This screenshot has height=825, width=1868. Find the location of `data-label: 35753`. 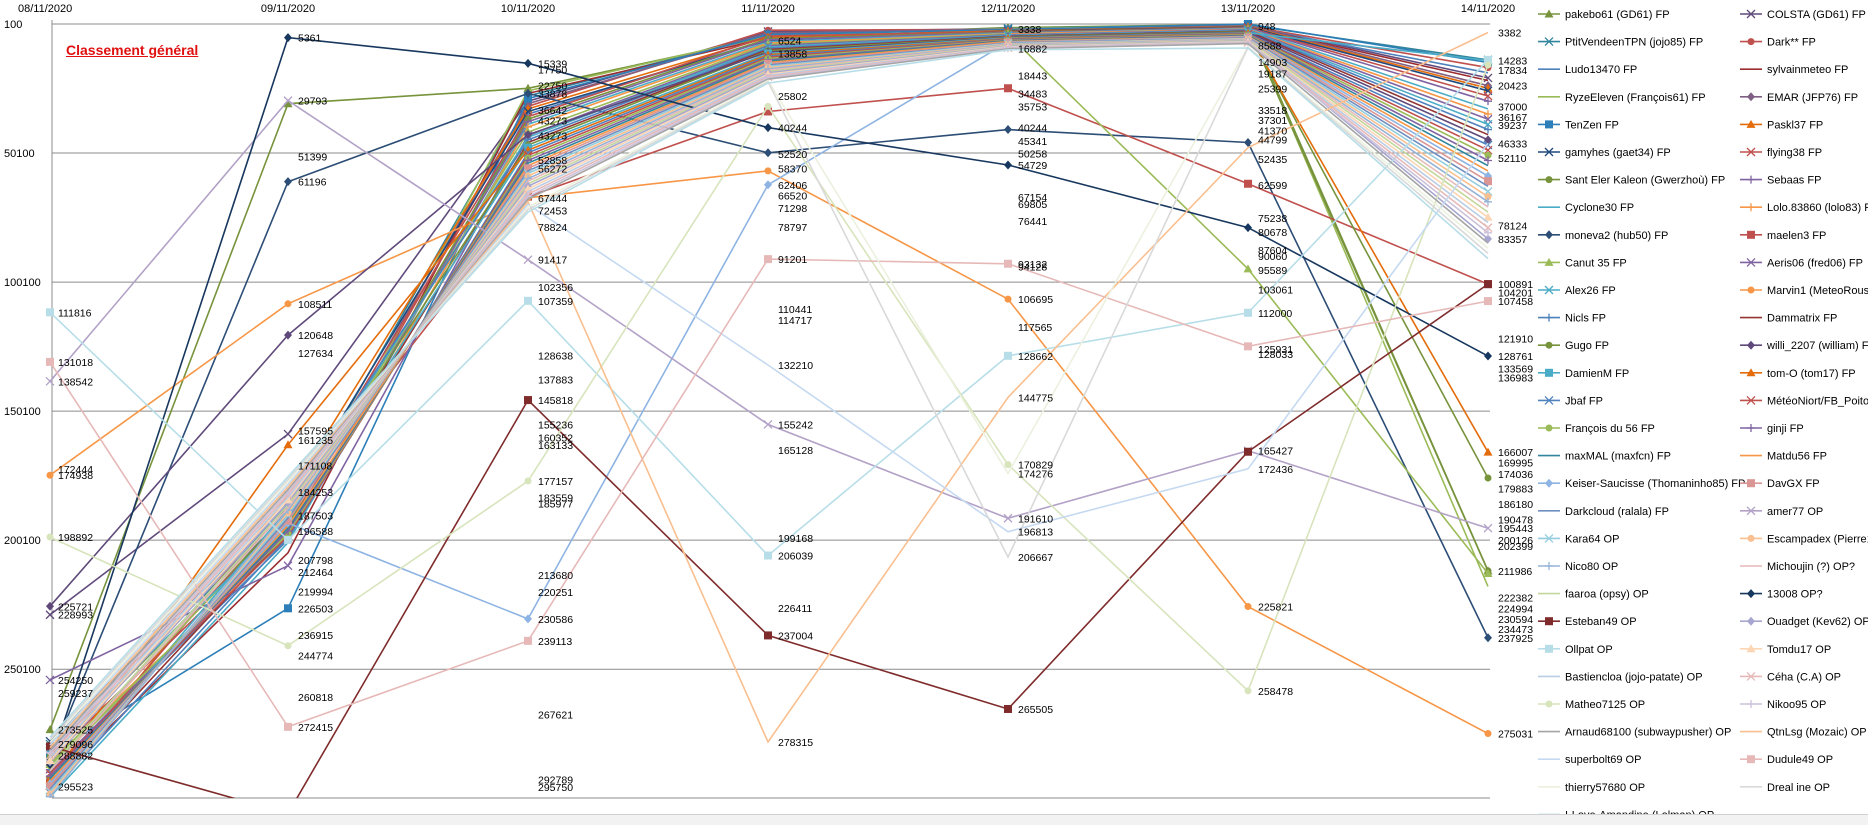

data-label: 35753 is located at coordinates (1032, 107).